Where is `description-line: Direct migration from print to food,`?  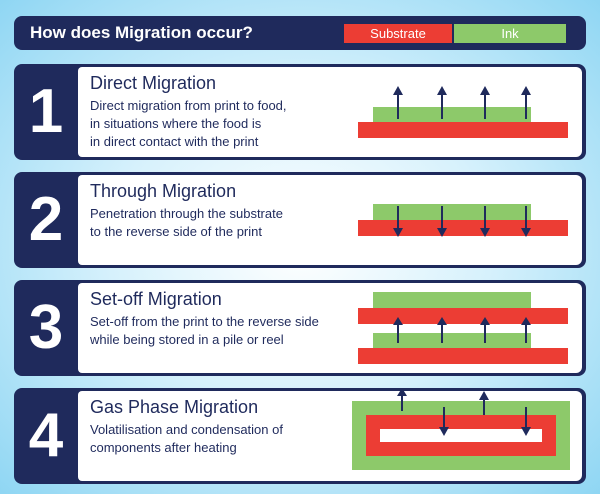
description-line: Direct migration from print to food, is located at coordinates (188, 105).